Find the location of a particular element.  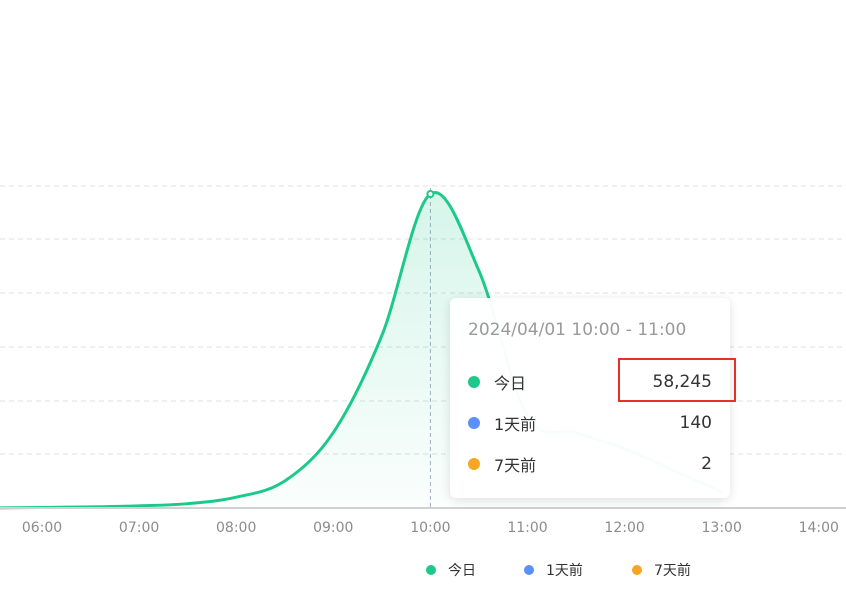

tooltip-row-today: 今日 58,245 is located at coordinates (590, 382).